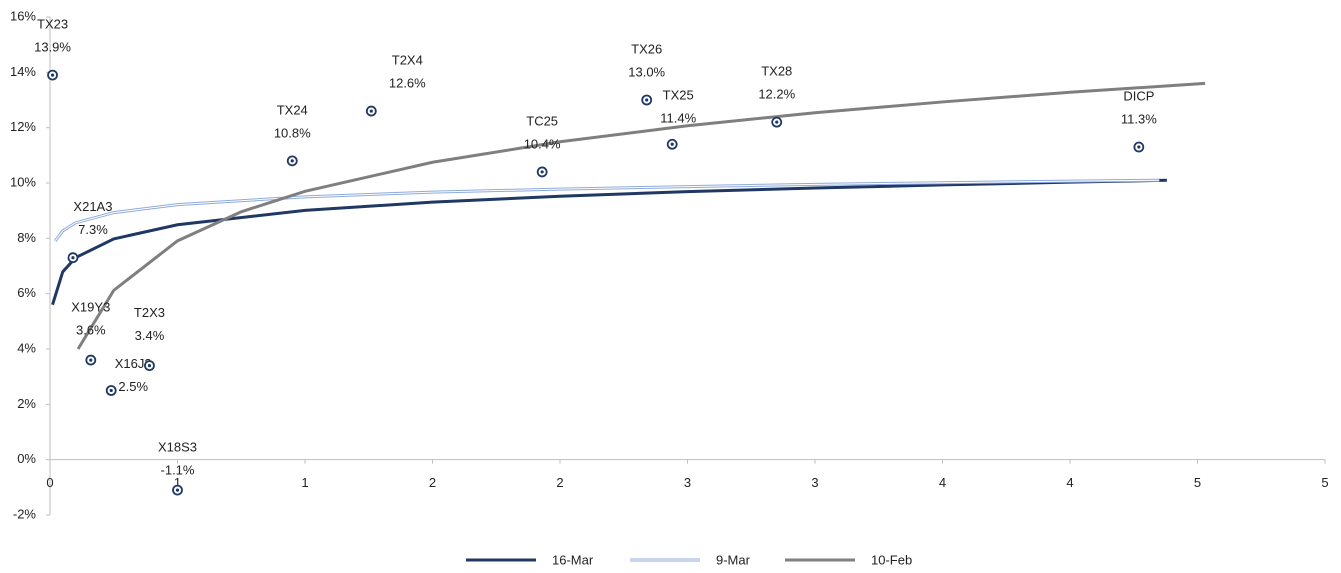 The height and width of the screenshot is (573, 1341). Describe the element at coordinates (1139, 118) in the screenshot. I see `point-value-label: 11.3%` at that location.